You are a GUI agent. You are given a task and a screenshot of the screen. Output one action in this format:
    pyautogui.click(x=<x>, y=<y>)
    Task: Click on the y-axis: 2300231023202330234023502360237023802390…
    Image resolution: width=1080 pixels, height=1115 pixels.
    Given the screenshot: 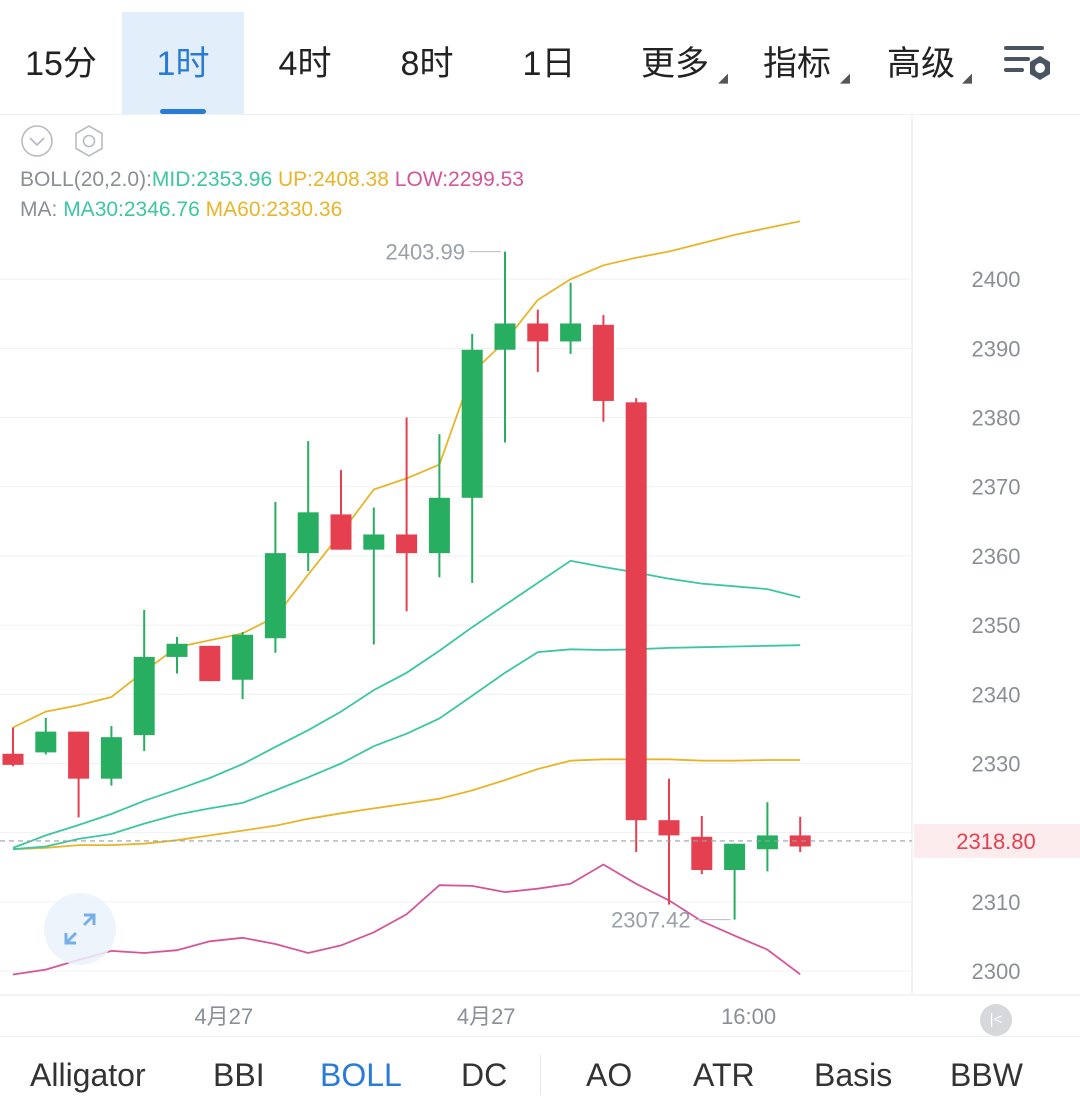 What is the action you would take?
    pyautogui.click(x=996, y=625)
    